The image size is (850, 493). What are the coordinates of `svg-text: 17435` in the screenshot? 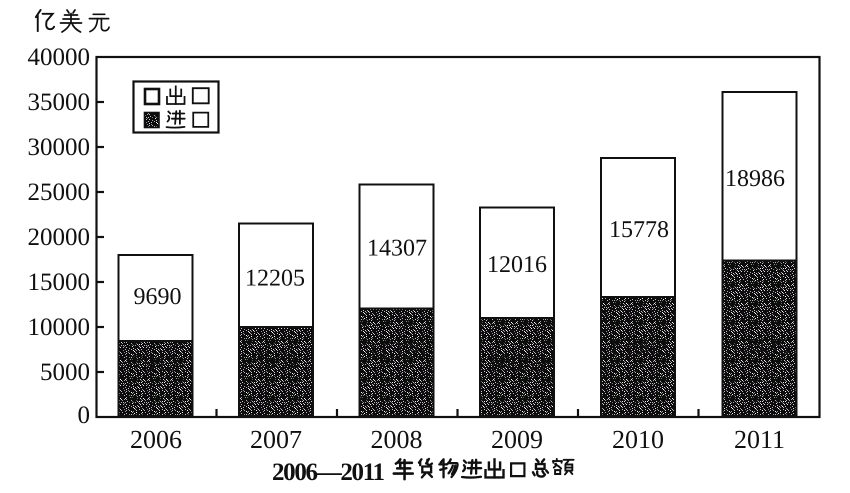 It's located at (760, 348).